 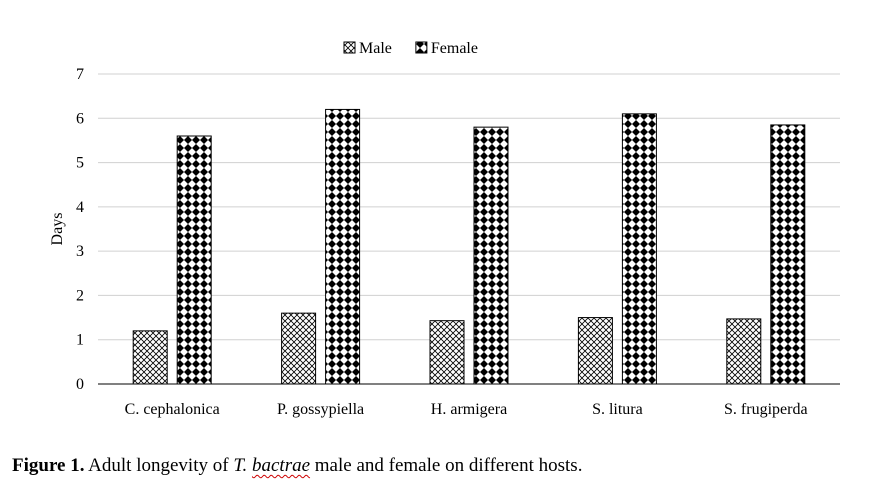 I want to click on x-tick-label: H. armigera, so click(x=469, y=409).